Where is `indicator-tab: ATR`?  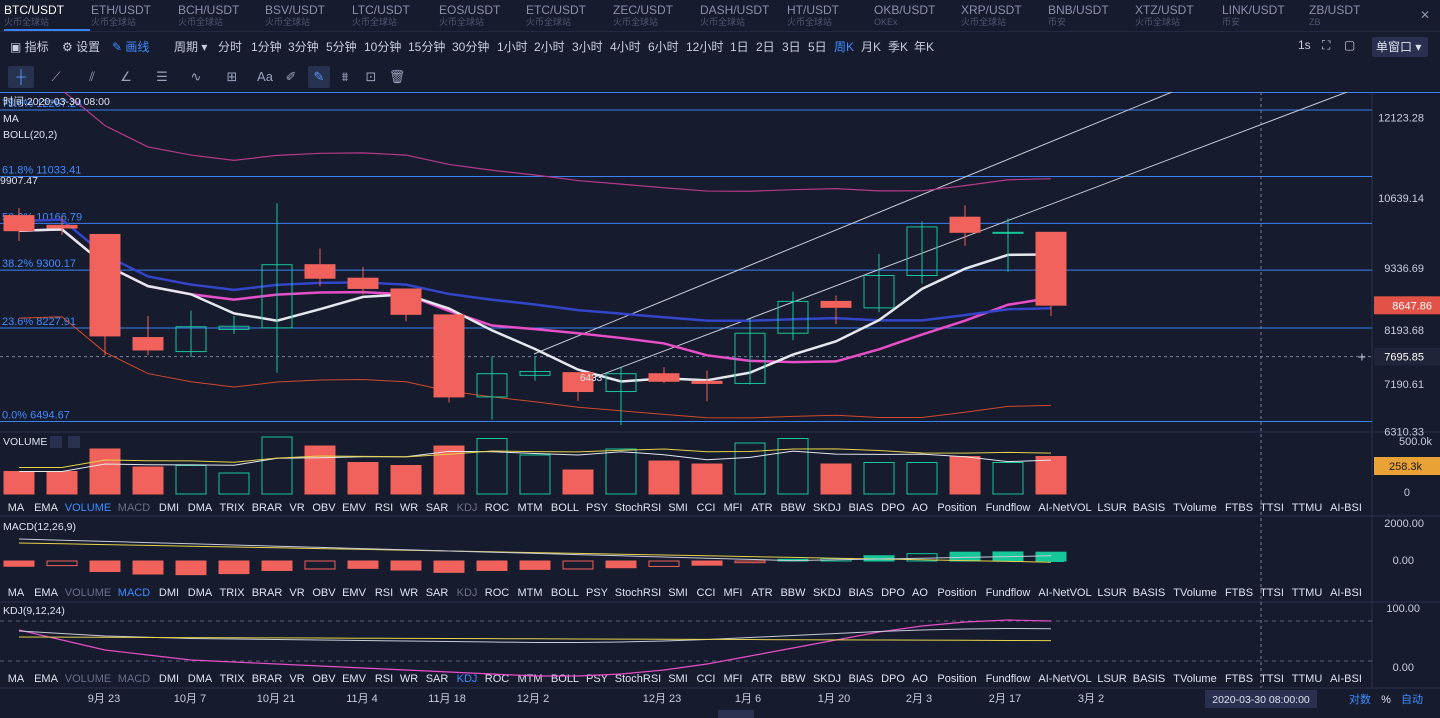
indicator-tab: ATR is located at coordinates (761, 508).